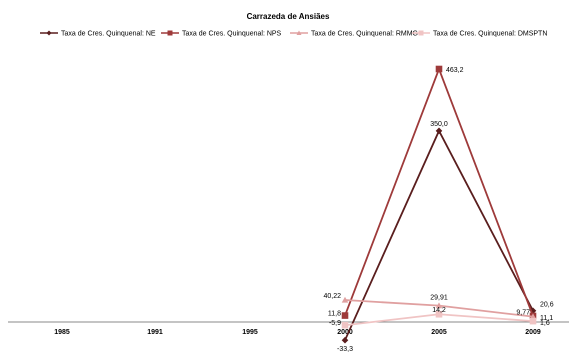 Image resolution: width=577 pixels, height=361 pixels. Describe the element at coordinates (155, 332) in the screenshot. I see `x-tick-label-1991: 1991` at that location.